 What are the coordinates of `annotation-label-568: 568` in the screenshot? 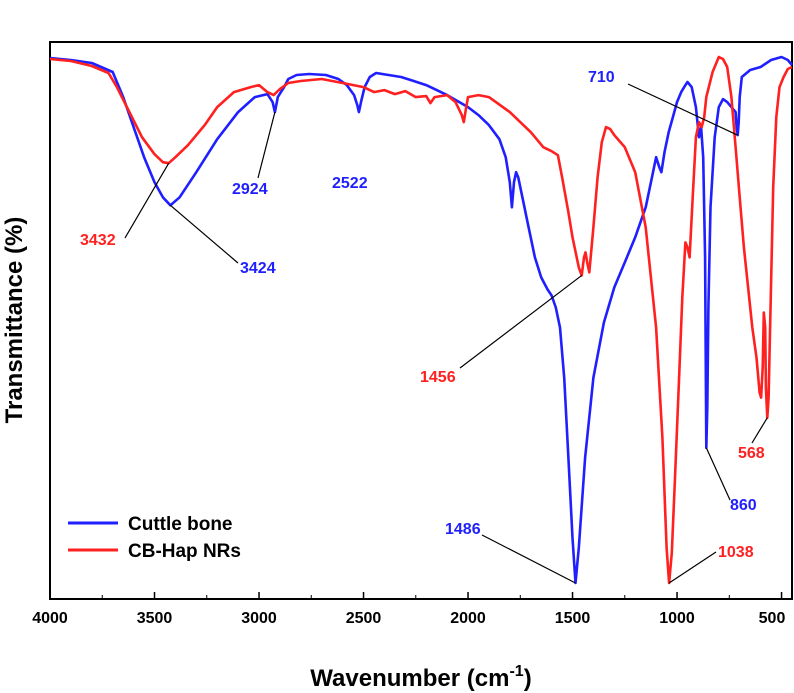 It's located at (751, 453).